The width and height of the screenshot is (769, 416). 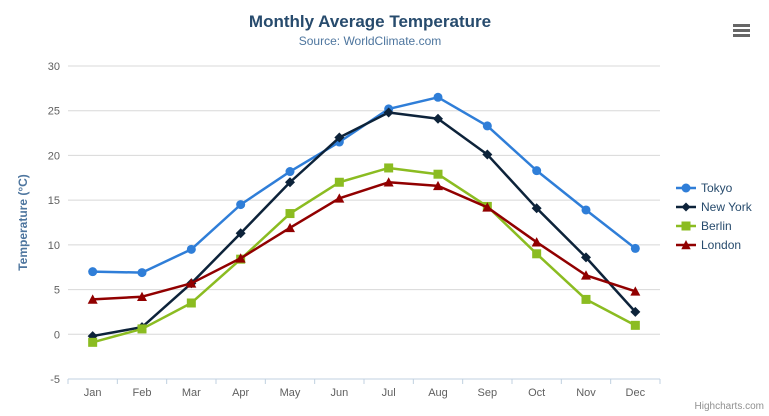 I want to click on x-axis-tick-label: May, so click(x=290, y=393).